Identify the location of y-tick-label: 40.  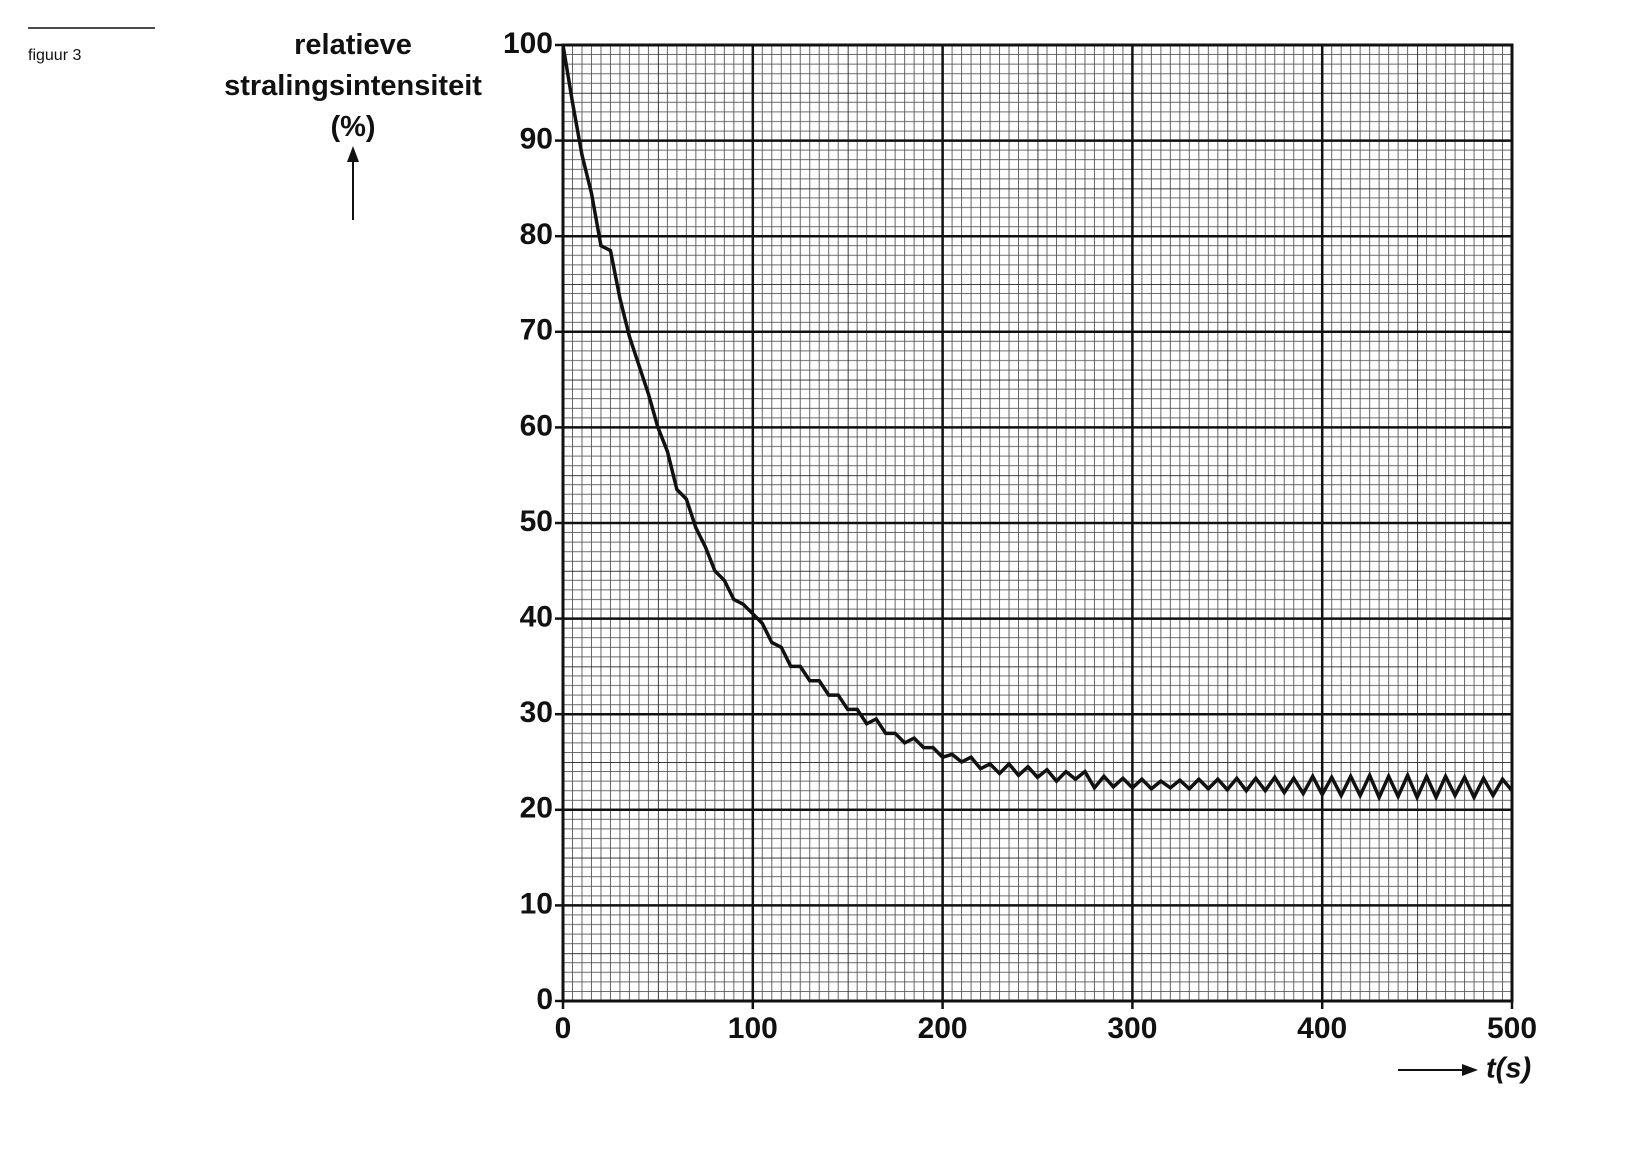
(536, 617).